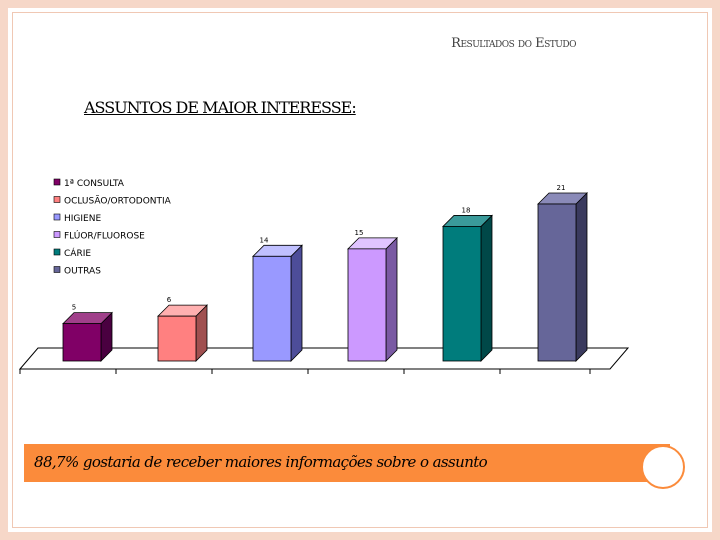  Describe the element at coordinates (359, 233) in the screenshot. I see `bar-data-label: 15` at that location.